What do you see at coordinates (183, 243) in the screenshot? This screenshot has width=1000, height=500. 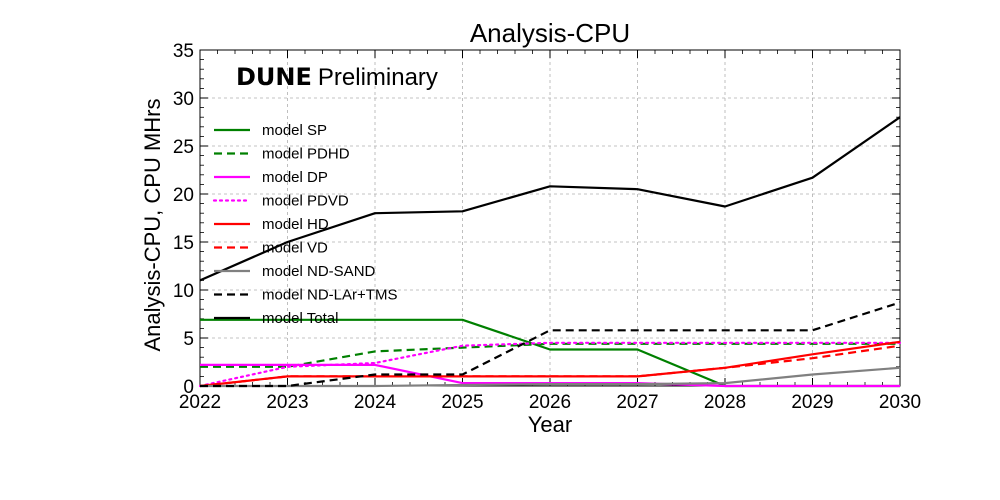 I see `y-tick-label: 15` at bounding box center [183, 243].